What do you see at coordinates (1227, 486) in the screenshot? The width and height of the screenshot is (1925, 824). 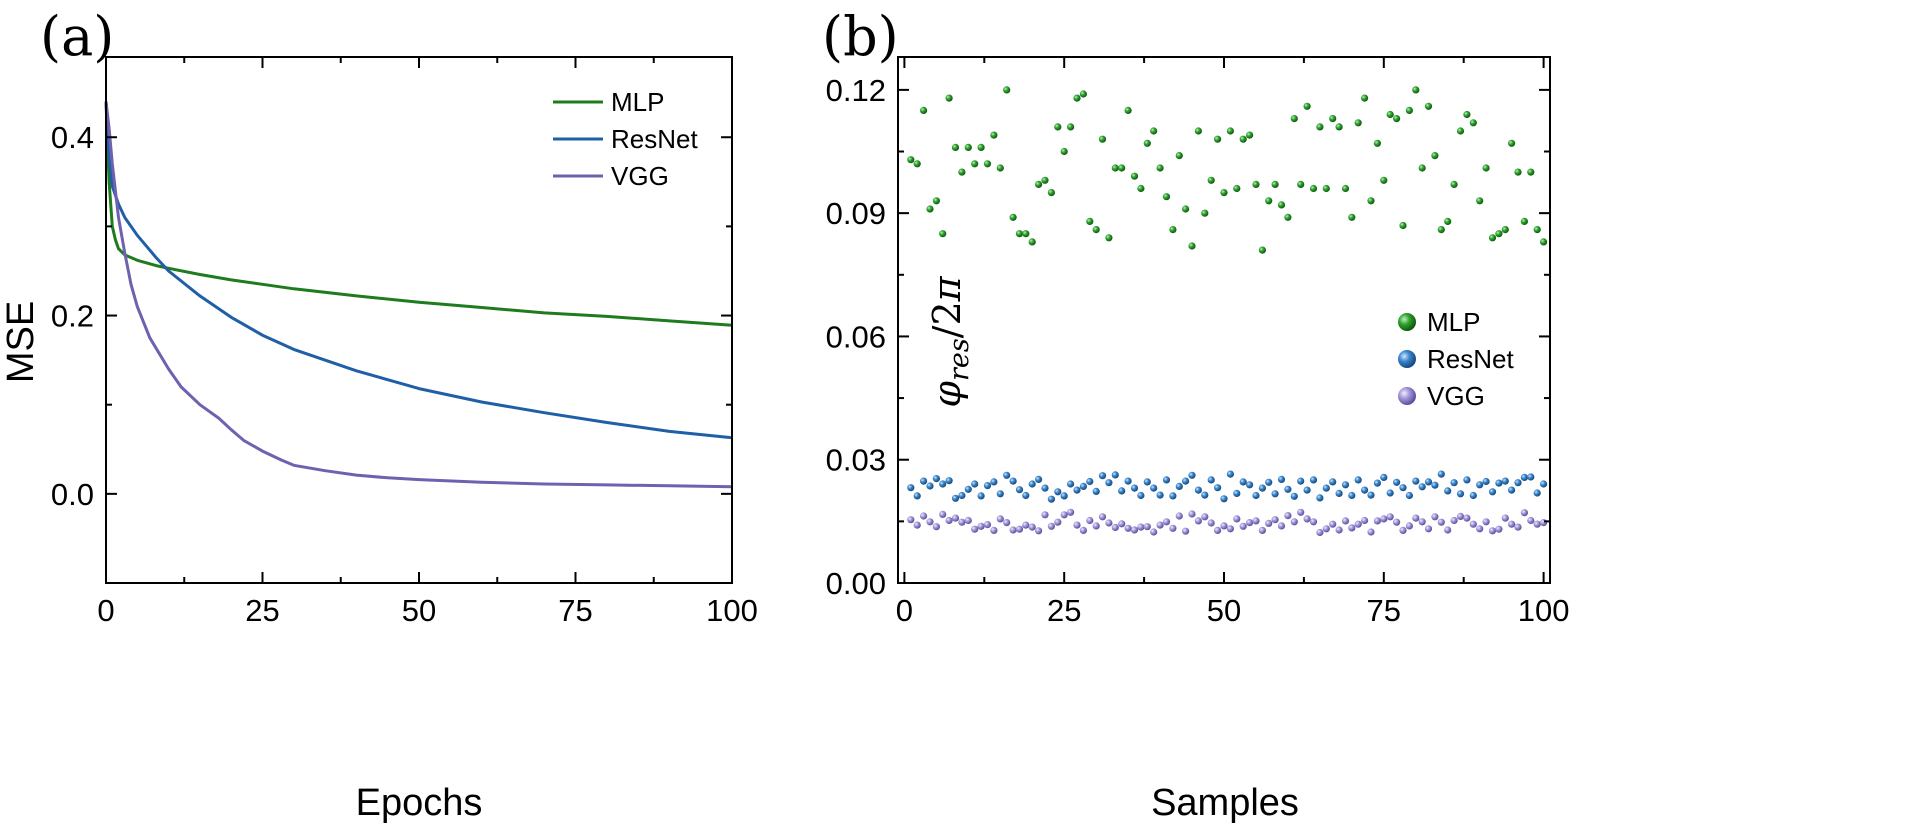 I see `series-points-resnet` at bounding box center [1227, 486].